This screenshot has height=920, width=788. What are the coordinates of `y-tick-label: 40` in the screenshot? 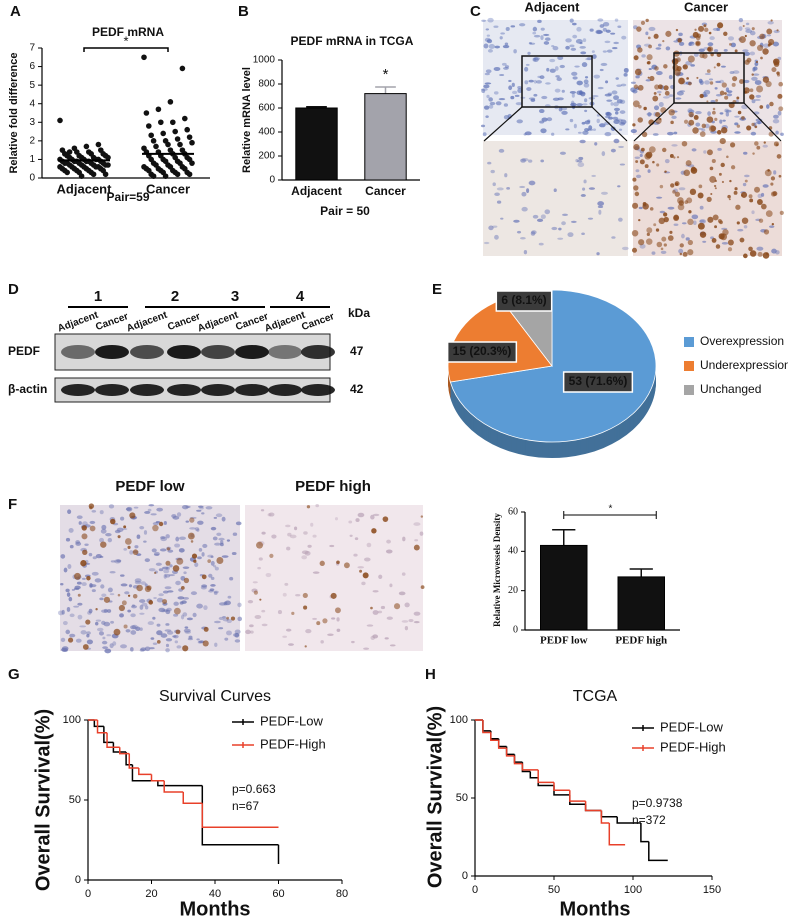 It's located at (513, 551).